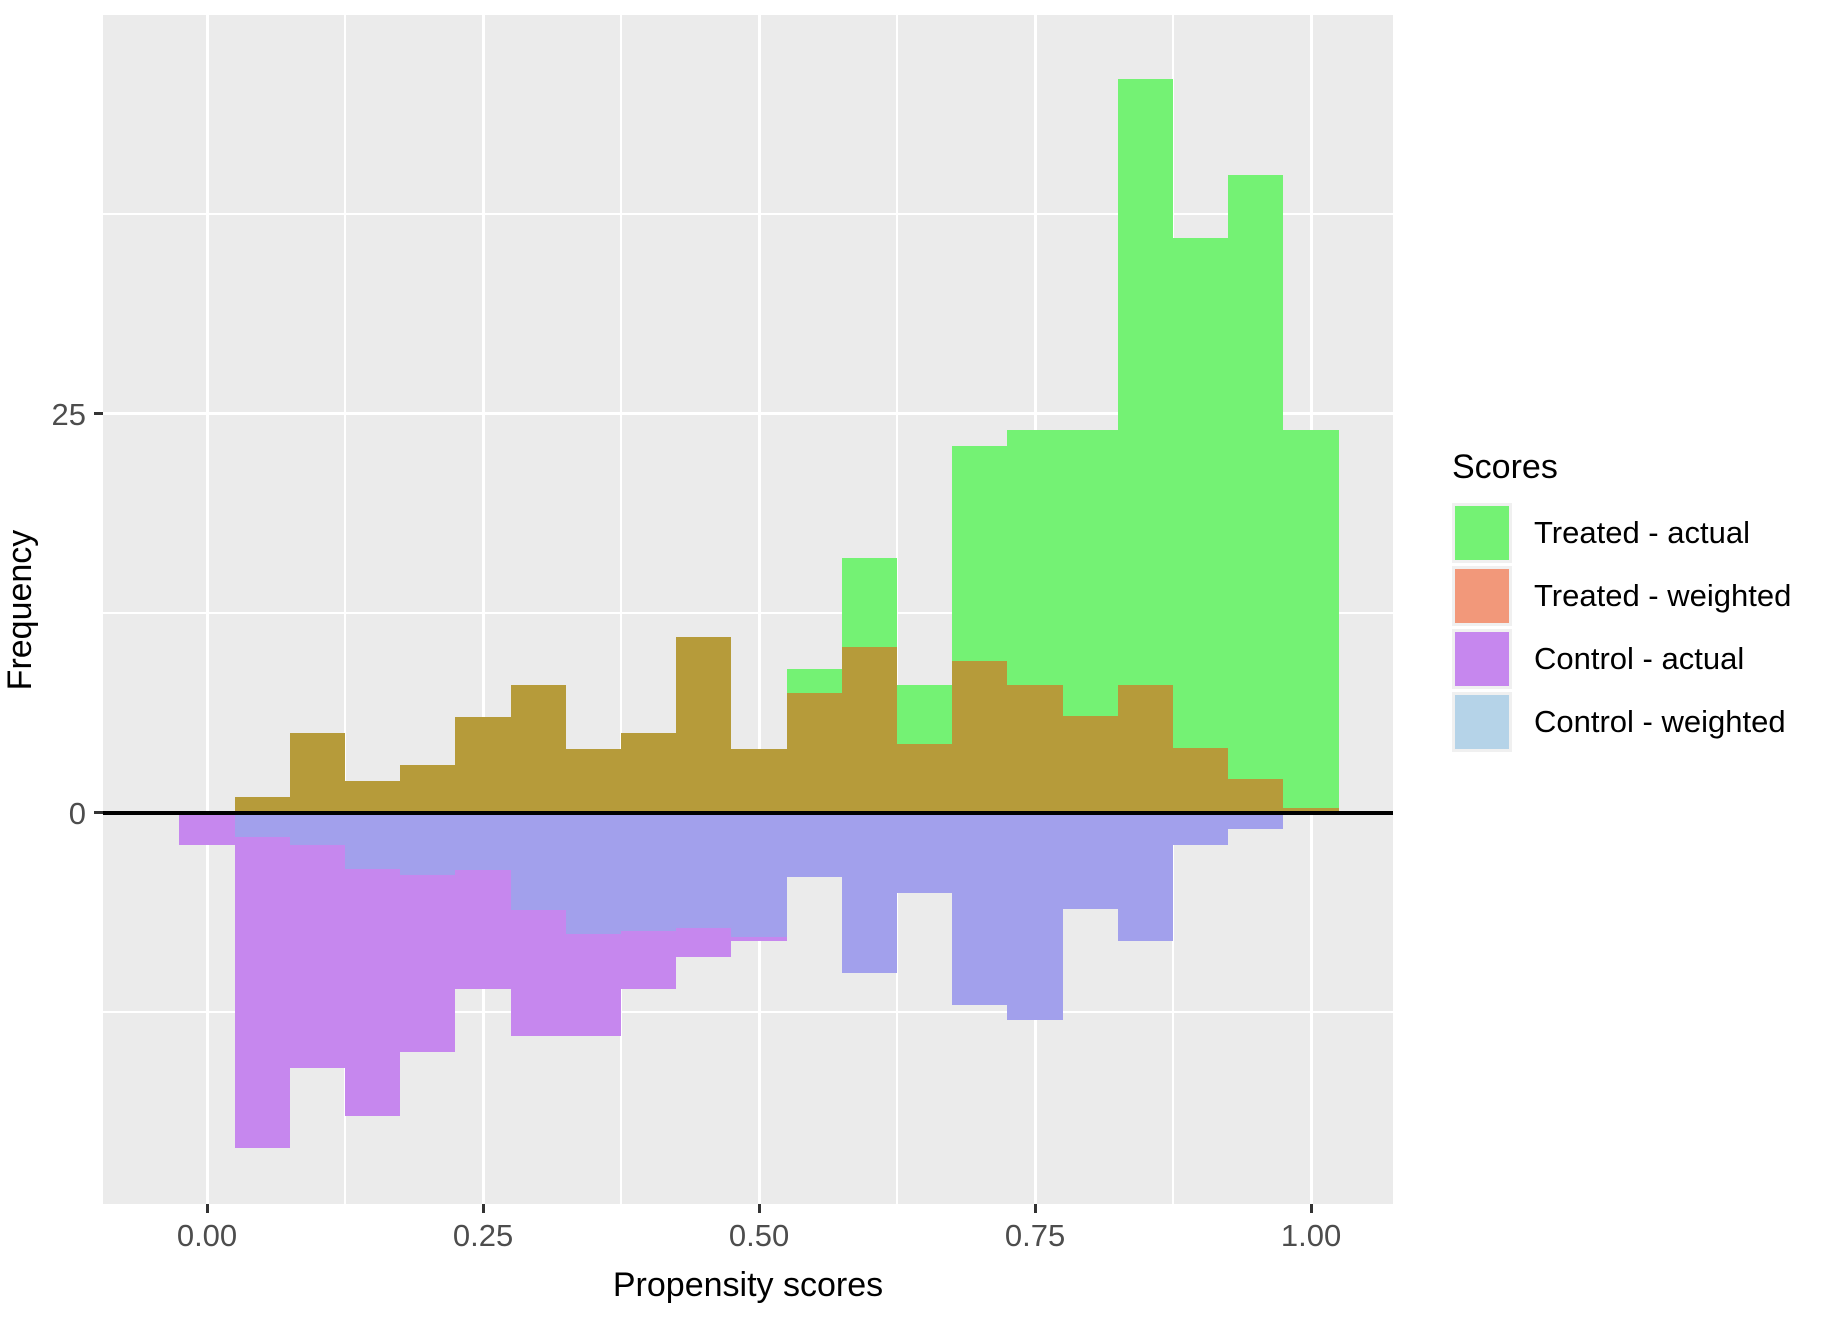 The height and width of the screenshot is (1320, 1848). What do you see at coordinates (207, 1235) in the screenshot?
I see `x-tick-label: 0.00` at bounding box center [207, 1235].